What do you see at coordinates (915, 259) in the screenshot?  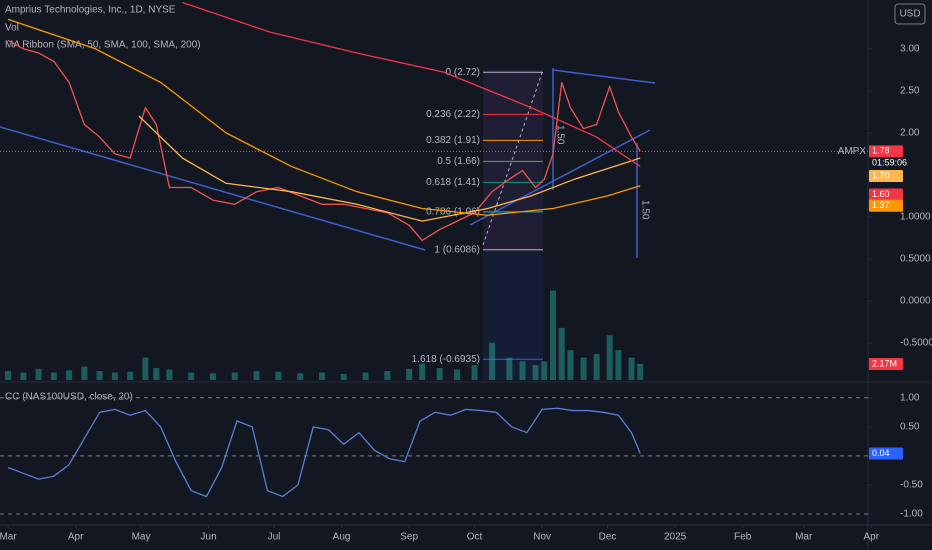 I see `y-tick-label: 0.5000` at bounding box center [915, 259].